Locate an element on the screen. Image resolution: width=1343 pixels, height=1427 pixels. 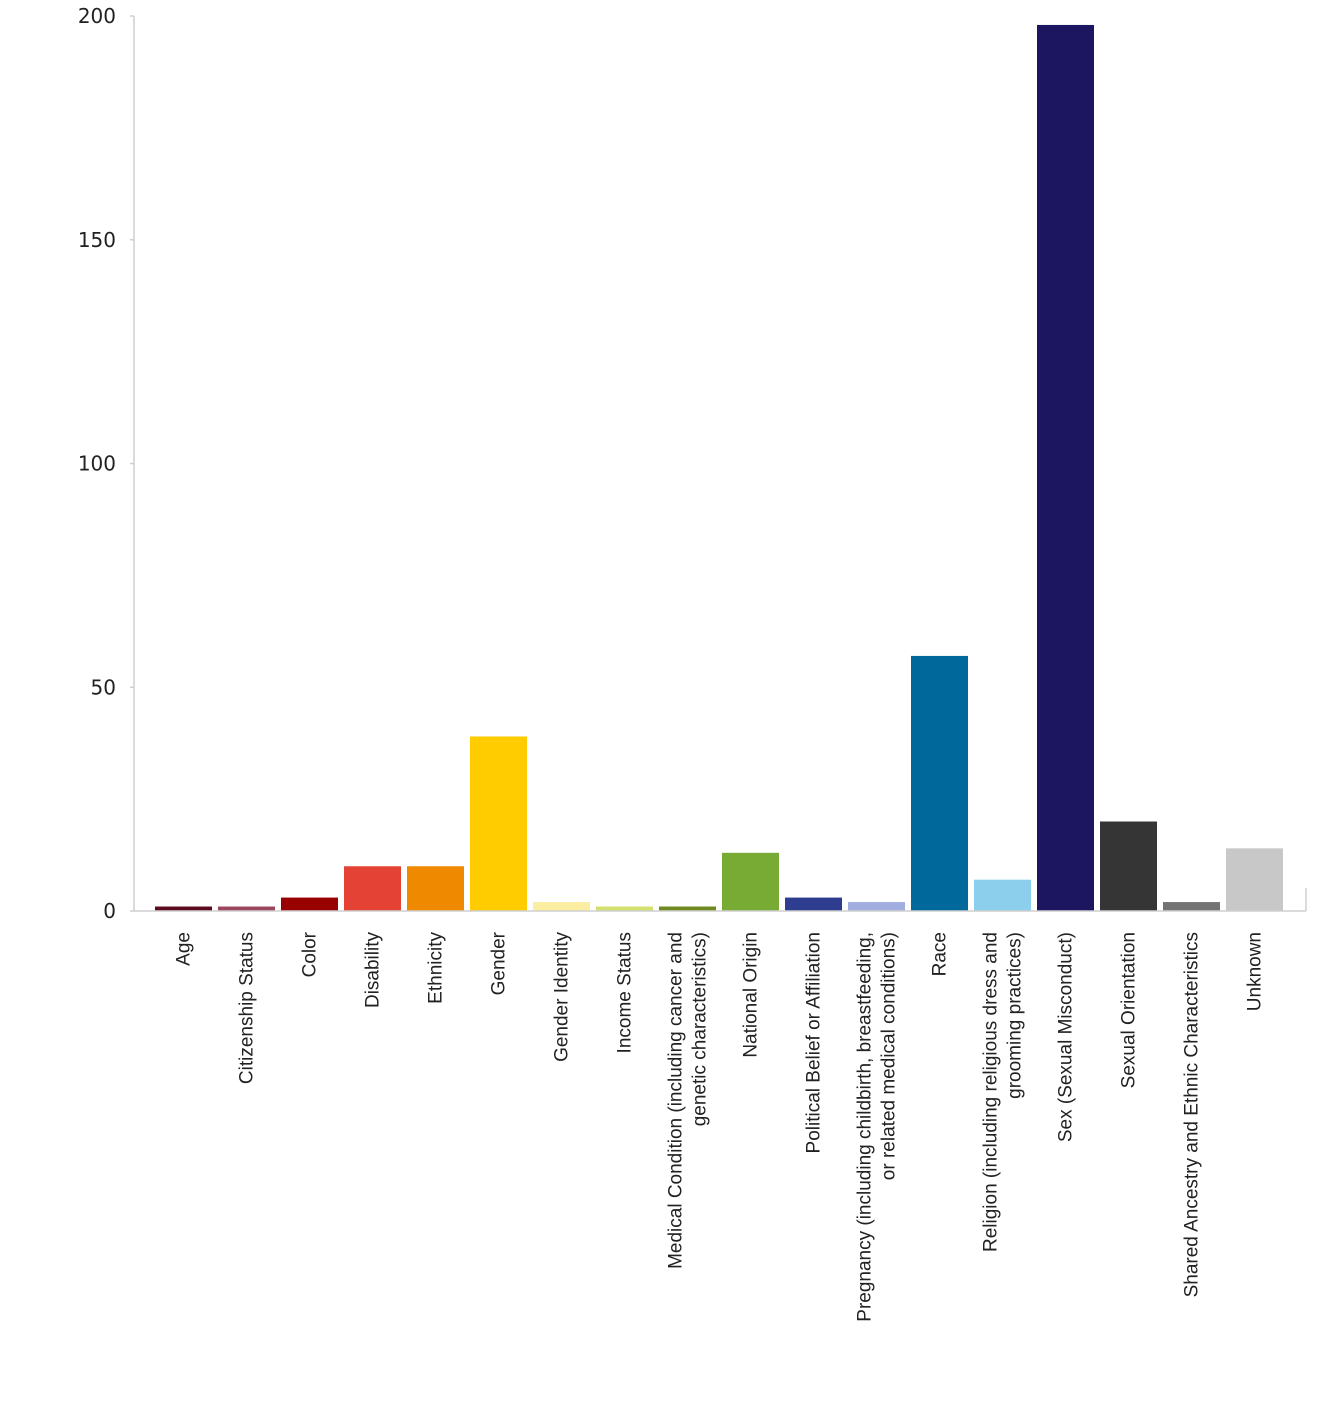
x-tick-label: Race is located at coordinates (940, 954).